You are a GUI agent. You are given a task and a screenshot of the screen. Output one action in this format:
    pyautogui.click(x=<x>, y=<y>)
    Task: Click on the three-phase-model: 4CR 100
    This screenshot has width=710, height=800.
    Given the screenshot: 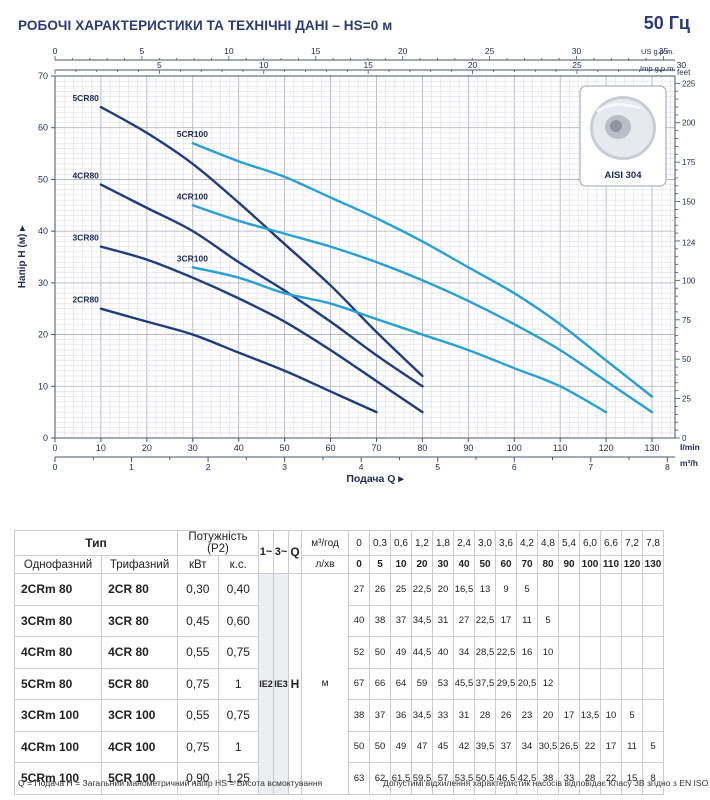 What is the action you would take?
    pyautogui.click(x=139, y=746)
    